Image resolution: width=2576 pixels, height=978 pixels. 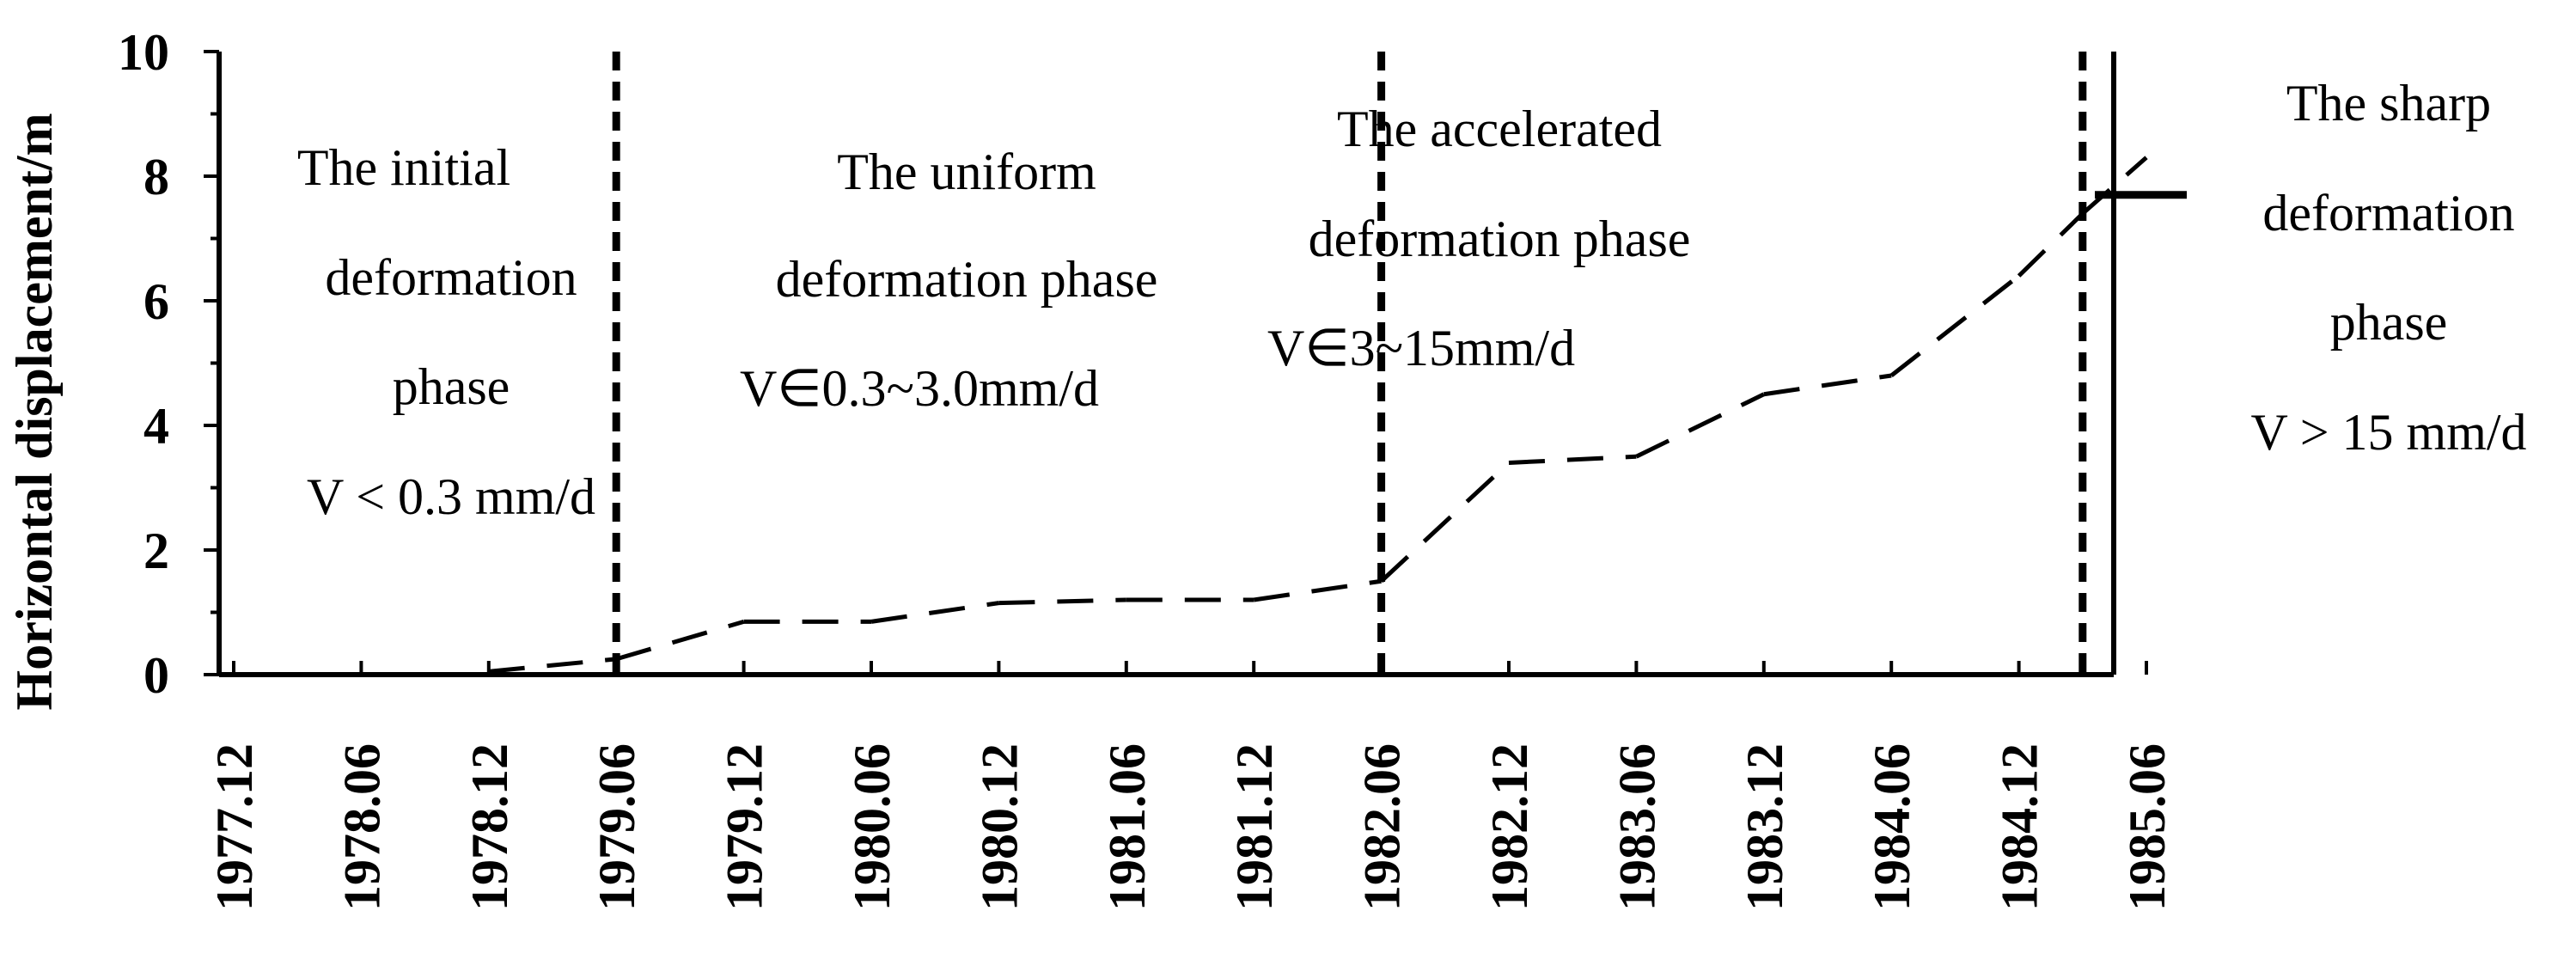 What do you see at coordinates (235, 827) in the screenshot?
I see `x-tick-label: 1977.12` at bounding box center [235, 827].